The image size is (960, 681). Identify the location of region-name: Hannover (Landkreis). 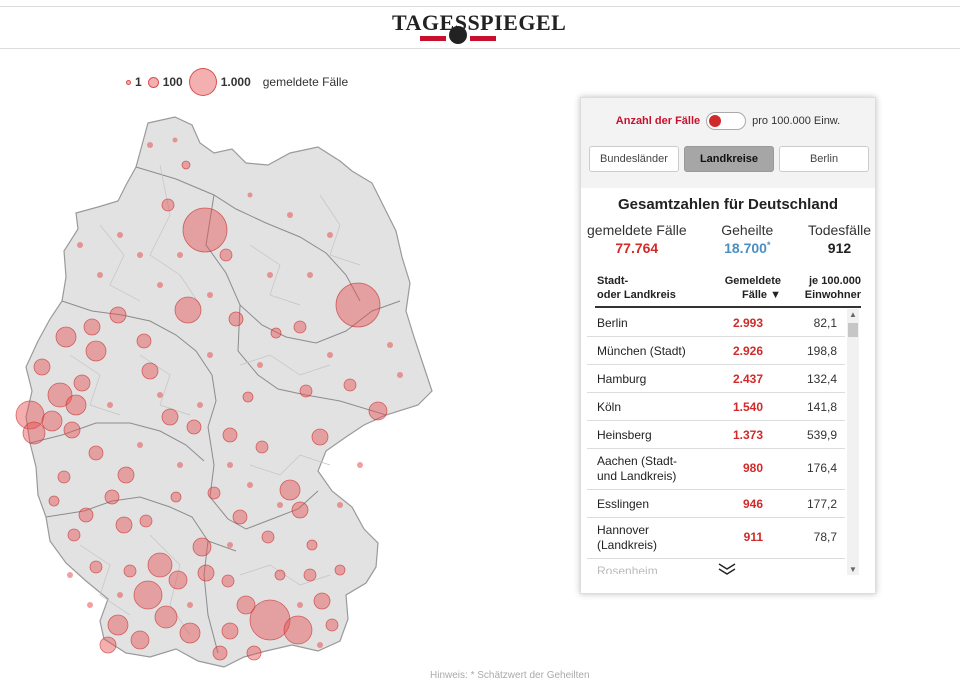
(627, 537).